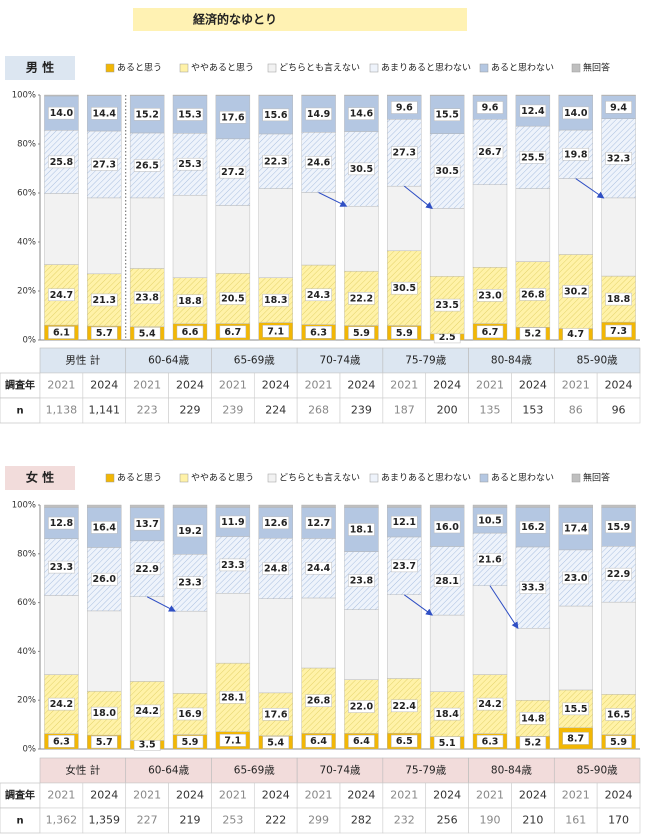  I want to click on data-label: 26.8, so click(533, 294).